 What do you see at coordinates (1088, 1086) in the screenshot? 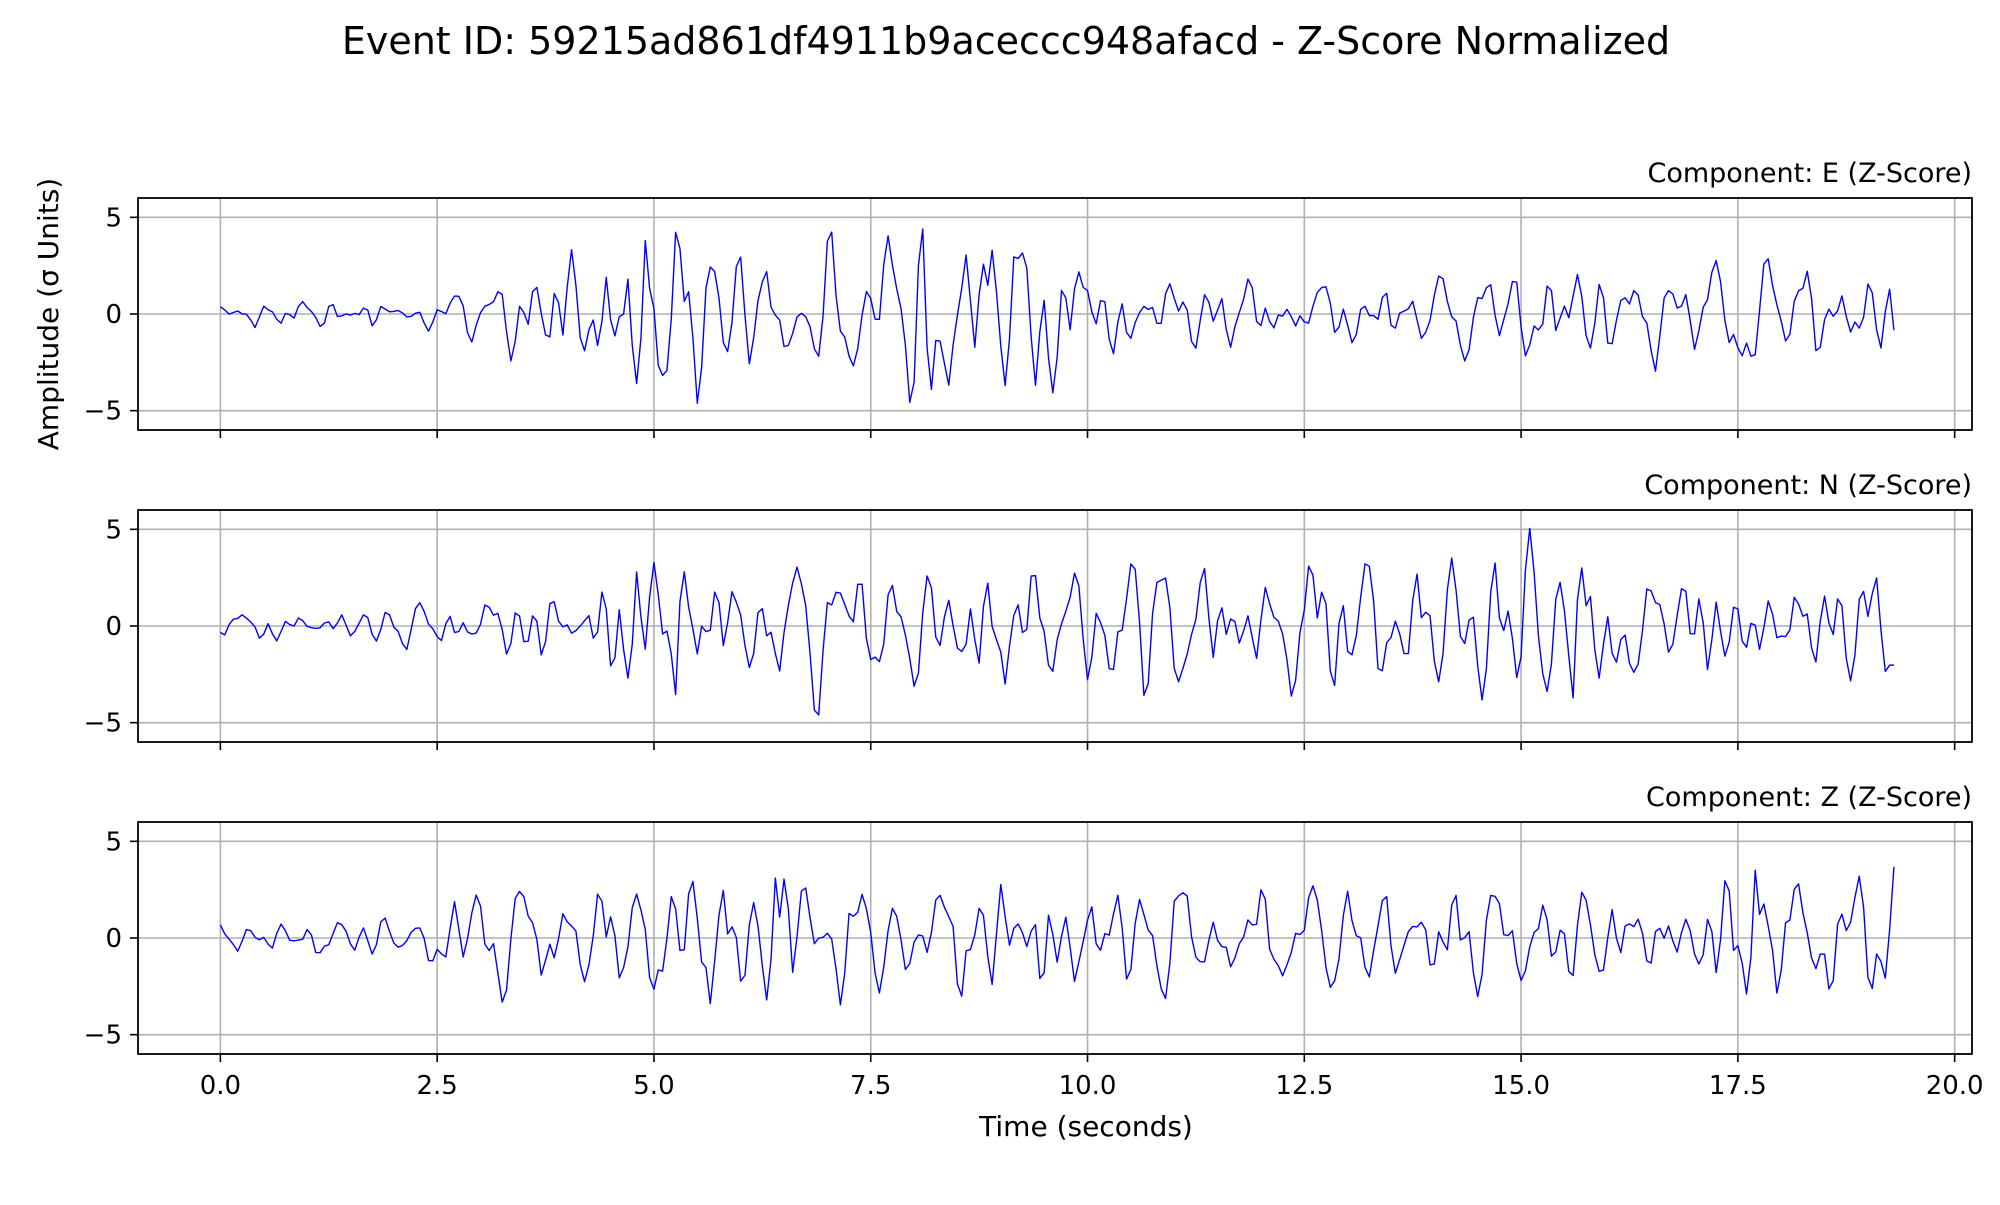
I see `x-tick-label-4: 10.0` at bounding box center [1088, 1086].